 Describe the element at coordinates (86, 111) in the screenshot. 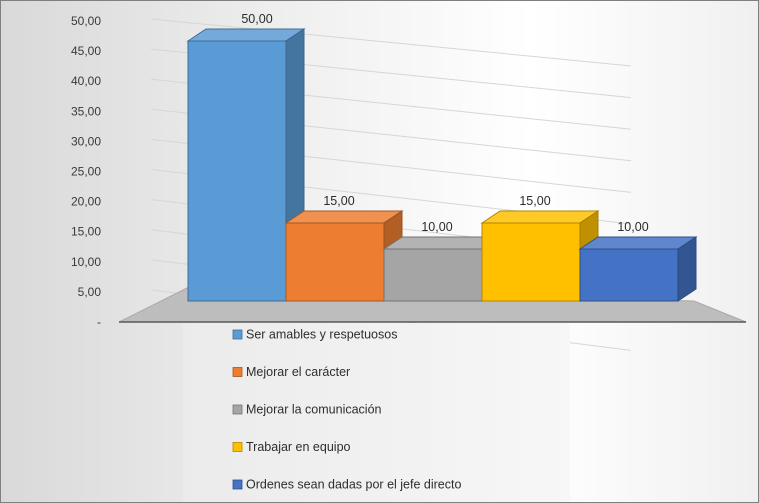

I see `y-tick-label: 35,00` at that location.